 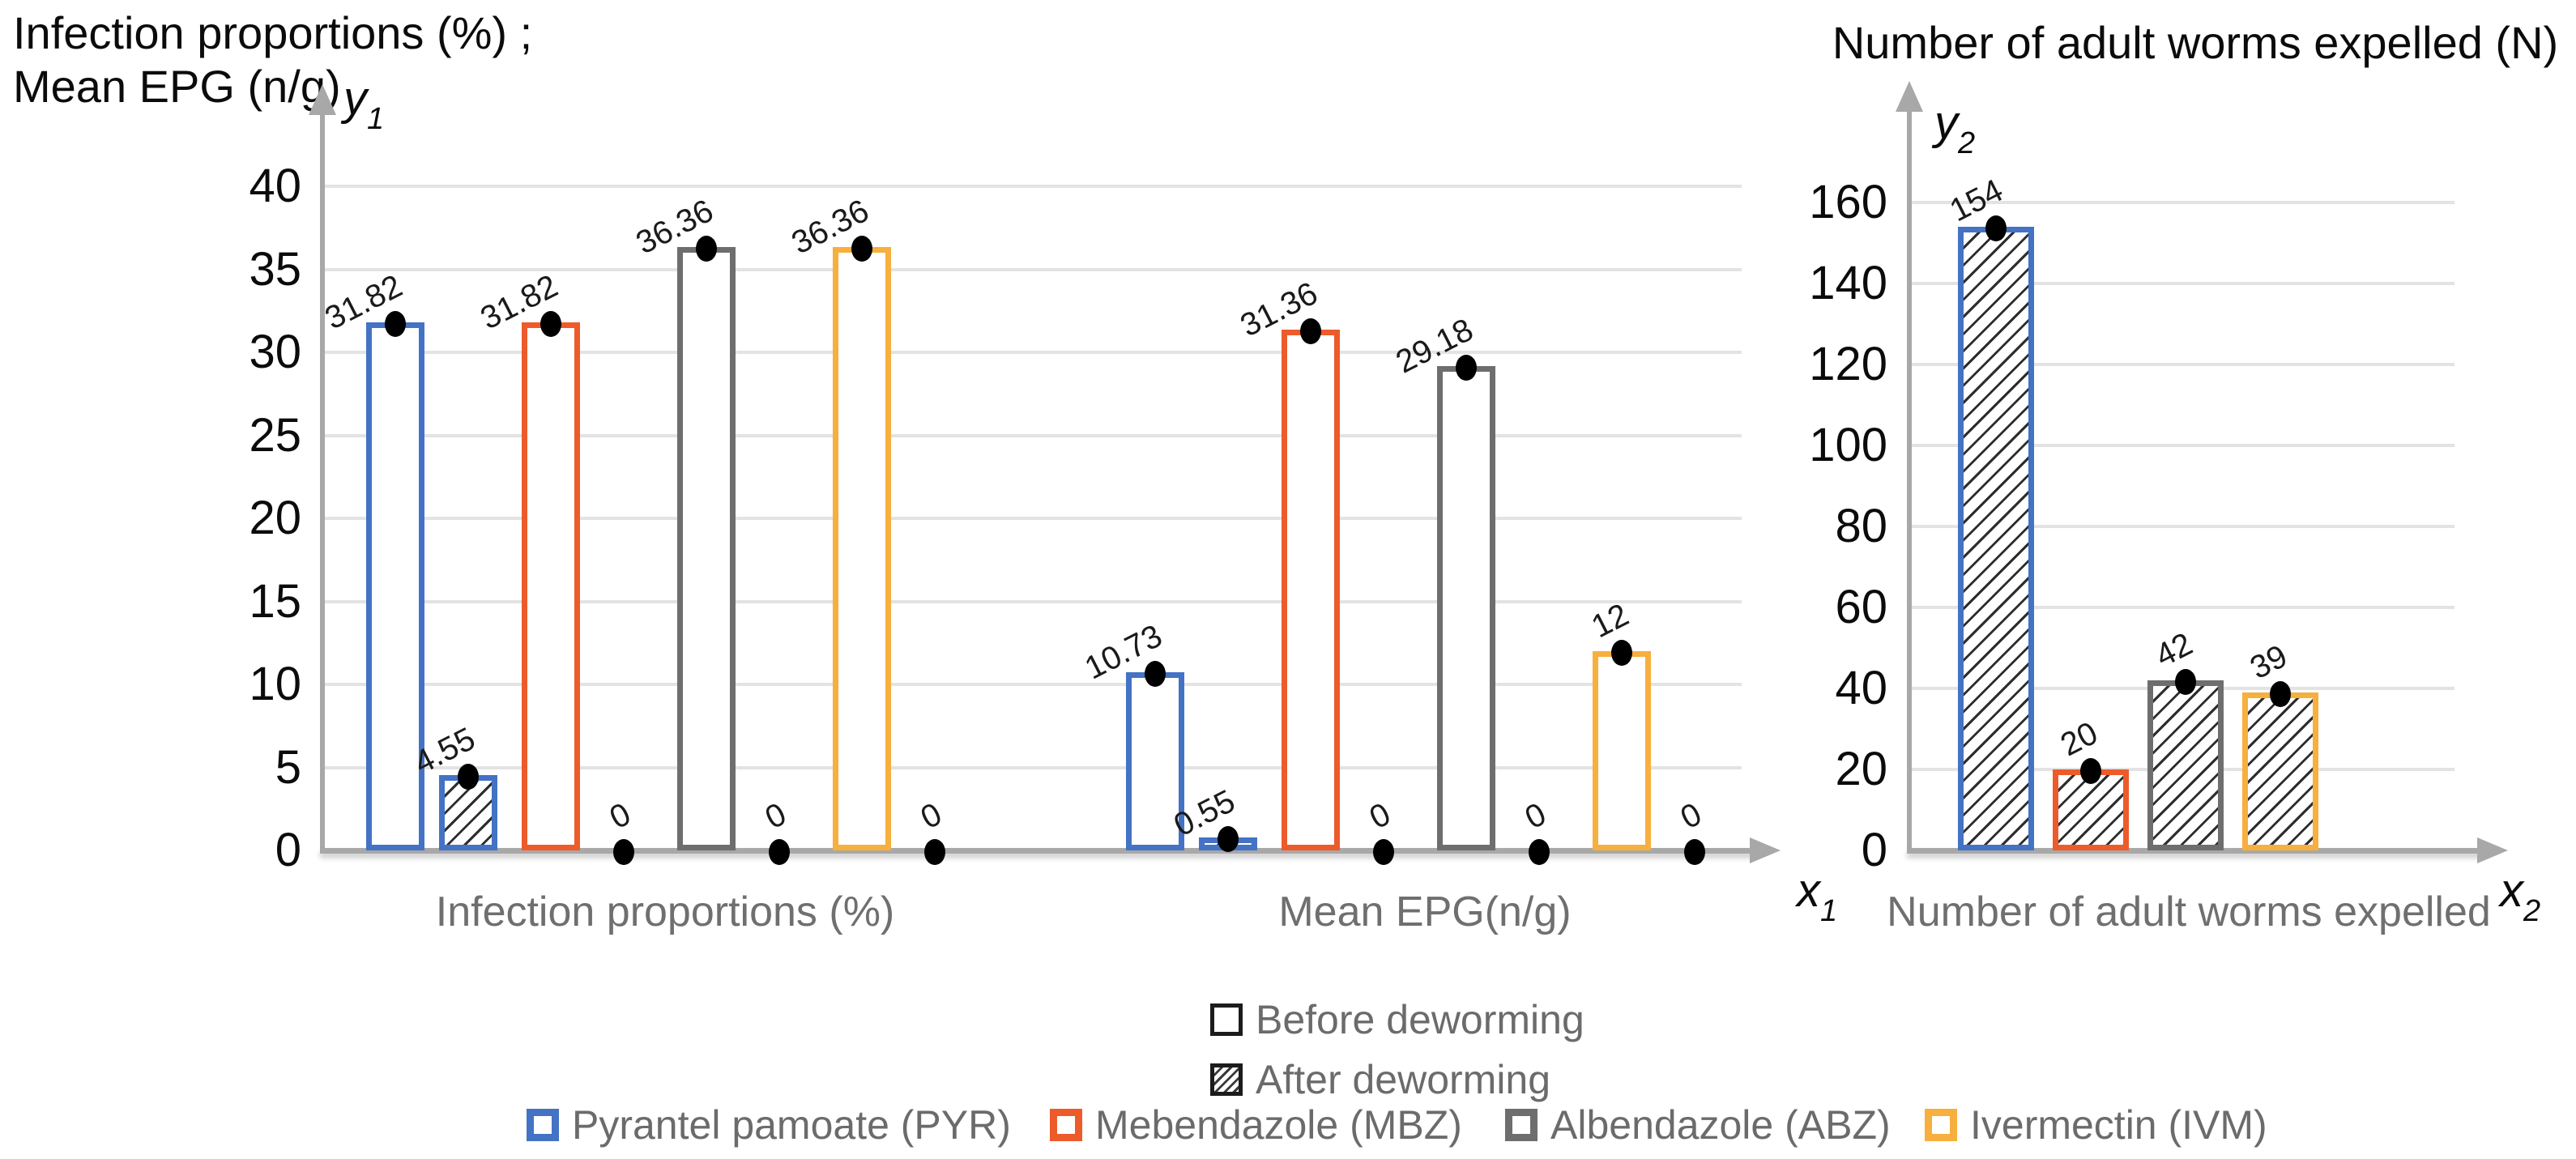 What do you see at coordinates (1066, 1125) in the screenshot?
I see `mebendazole-swatch` at bounding box center [1066, 1125].